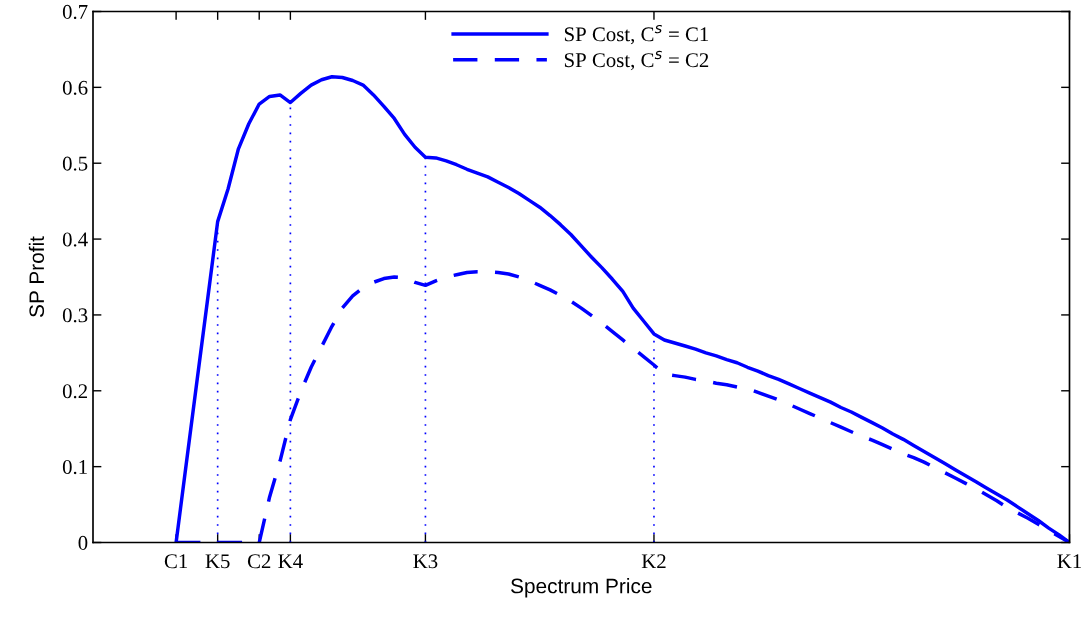 The height and width of the screenshot is (619, 1090). What do you see at coordinates (636, 34) in the screenshot?
I see `legend-label: SP Cost, C$^{s}$ = C1` at bounding box center [636, 34].